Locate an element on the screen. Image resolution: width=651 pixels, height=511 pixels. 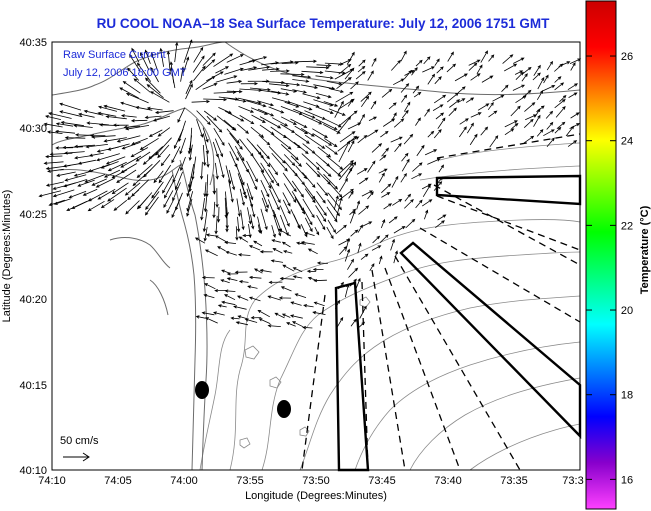
contour-line is located at coordinates (500, 173).